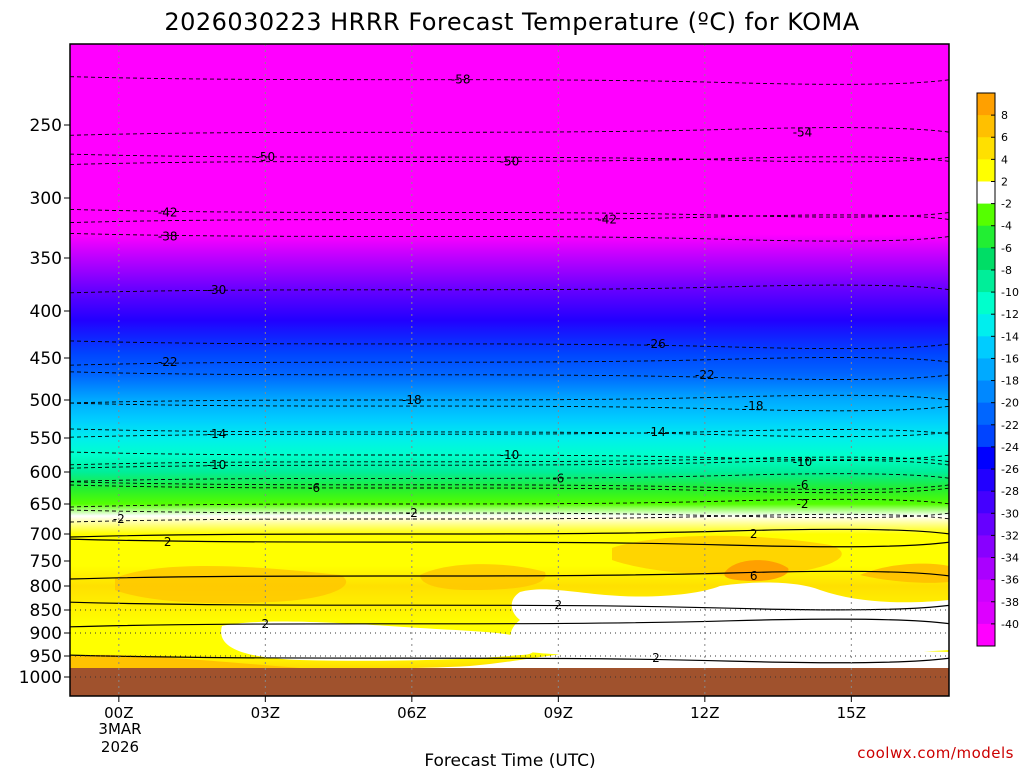 The height and width of the screenshot is (768, 1024). I want to click on contour-label: -50, so click(510, 162).